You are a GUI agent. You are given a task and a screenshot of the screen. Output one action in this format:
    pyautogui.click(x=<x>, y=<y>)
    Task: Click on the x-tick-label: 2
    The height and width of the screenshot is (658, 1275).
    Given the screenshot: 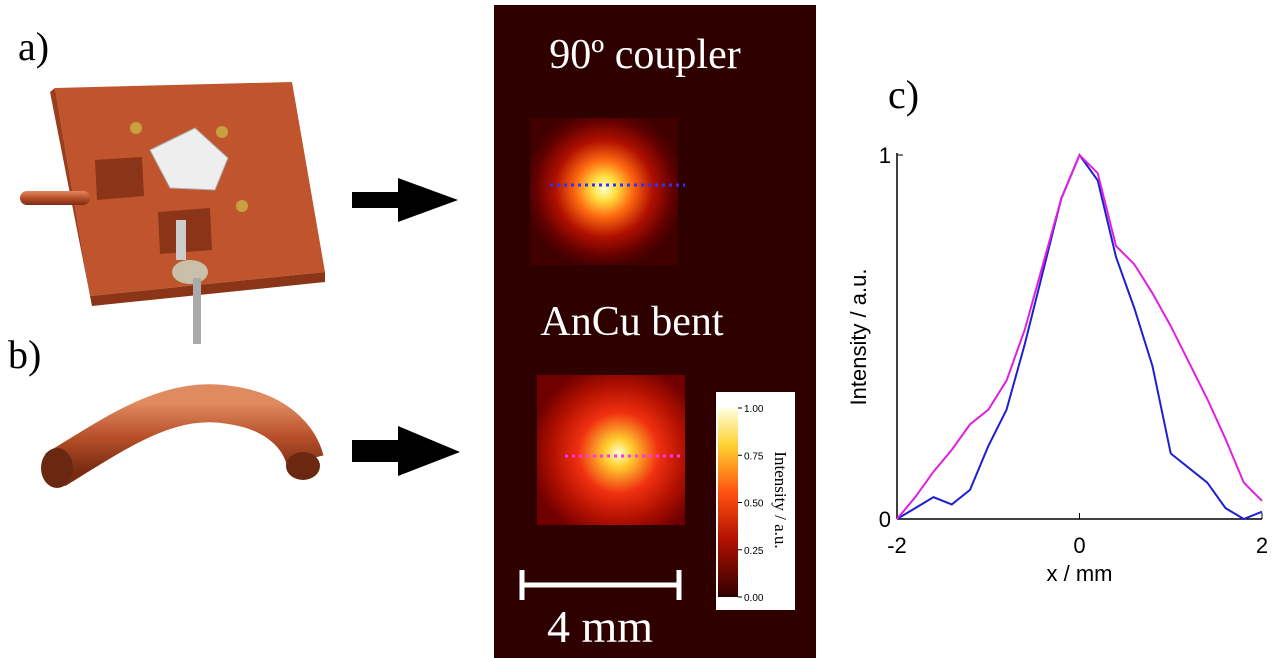 What is the action you would take?
    pyautogui.click(x=1262, y=545)
    